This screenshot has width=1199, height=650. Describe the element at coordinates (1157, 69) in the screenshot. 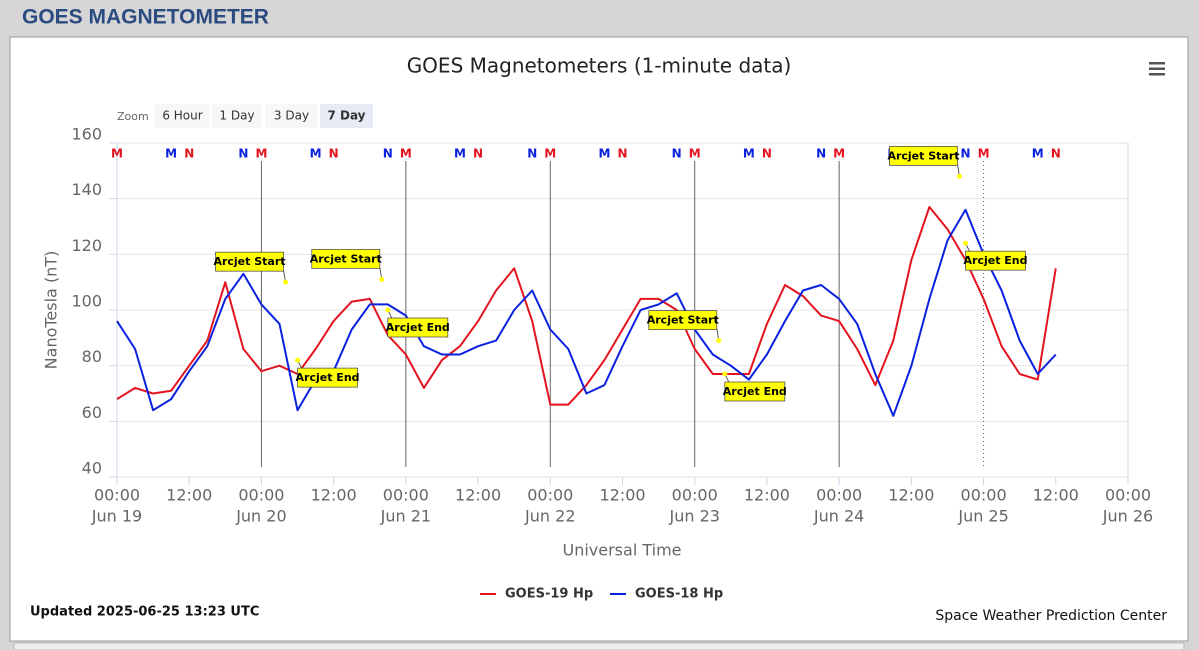

I see `menu-icon` at that location.